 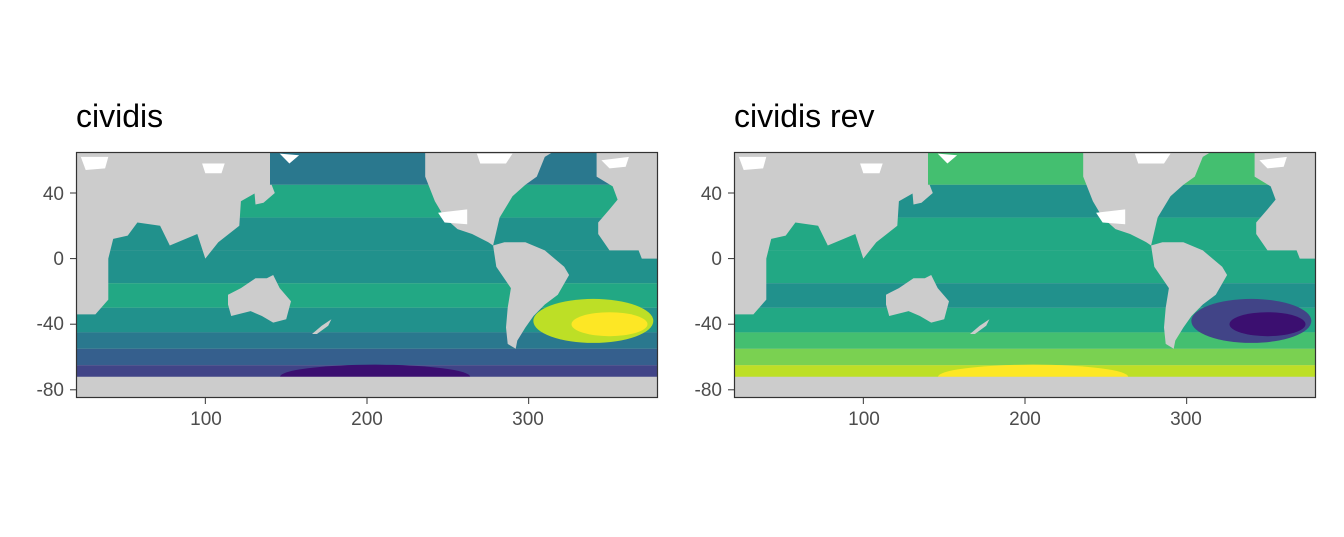 What do you see at coordinates (120, 116) in the screenshot?
I see `panel-title-left: cividis` at bounding box center [120, 116].